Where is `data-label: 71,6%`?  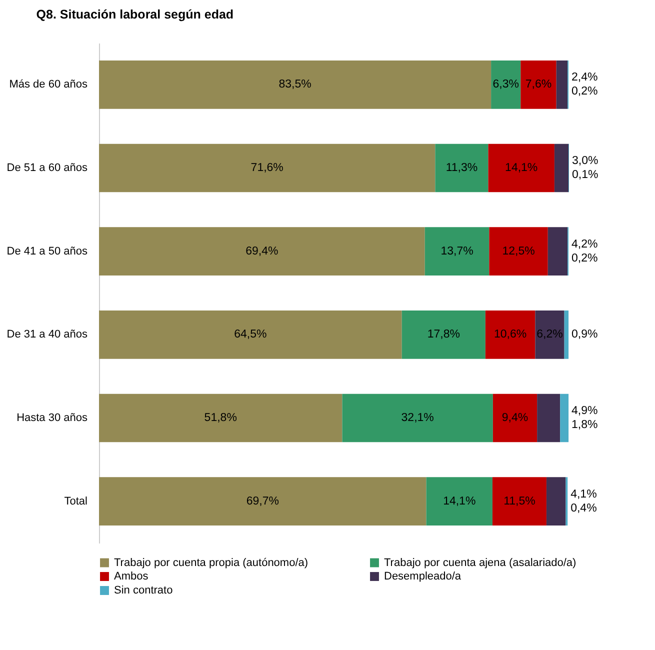
data-label: 71,6% is located at coordinates (267, 168).